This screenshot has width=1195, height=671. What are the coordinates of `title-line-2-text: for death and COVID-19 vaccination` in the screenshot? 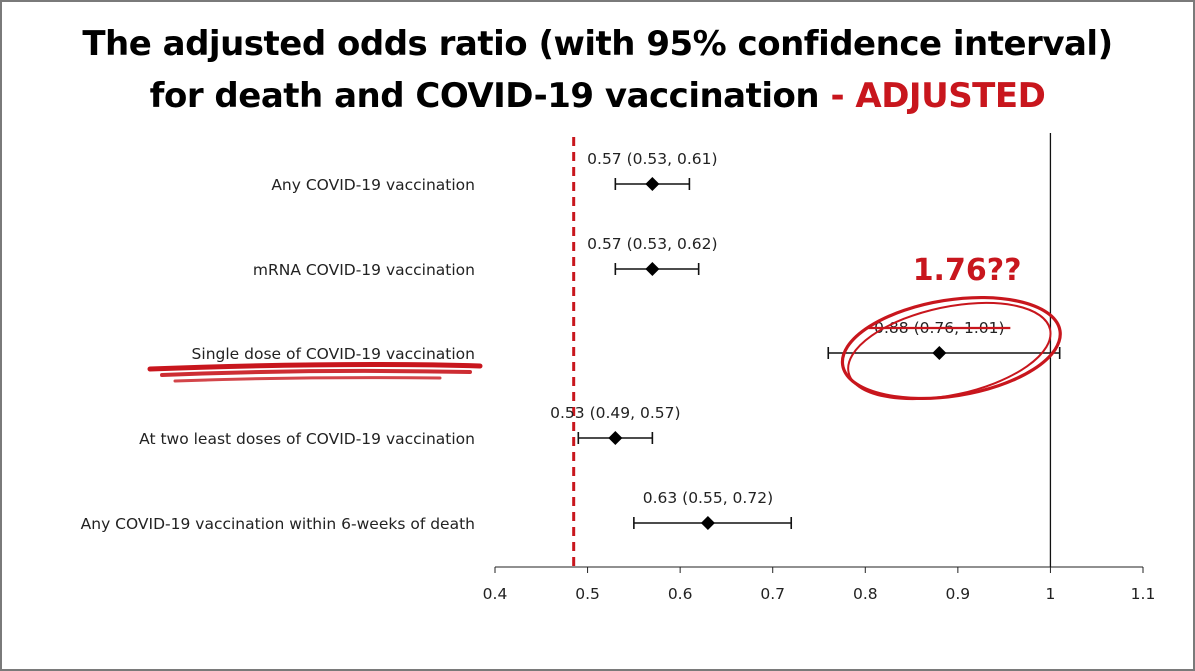 It's located at (484, 96).